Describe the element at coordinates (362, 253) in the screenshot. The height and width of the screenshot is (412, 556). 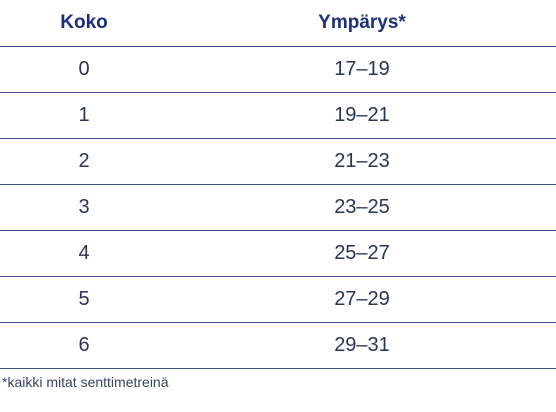
I see `circumference-cell: 25–27` at that location.